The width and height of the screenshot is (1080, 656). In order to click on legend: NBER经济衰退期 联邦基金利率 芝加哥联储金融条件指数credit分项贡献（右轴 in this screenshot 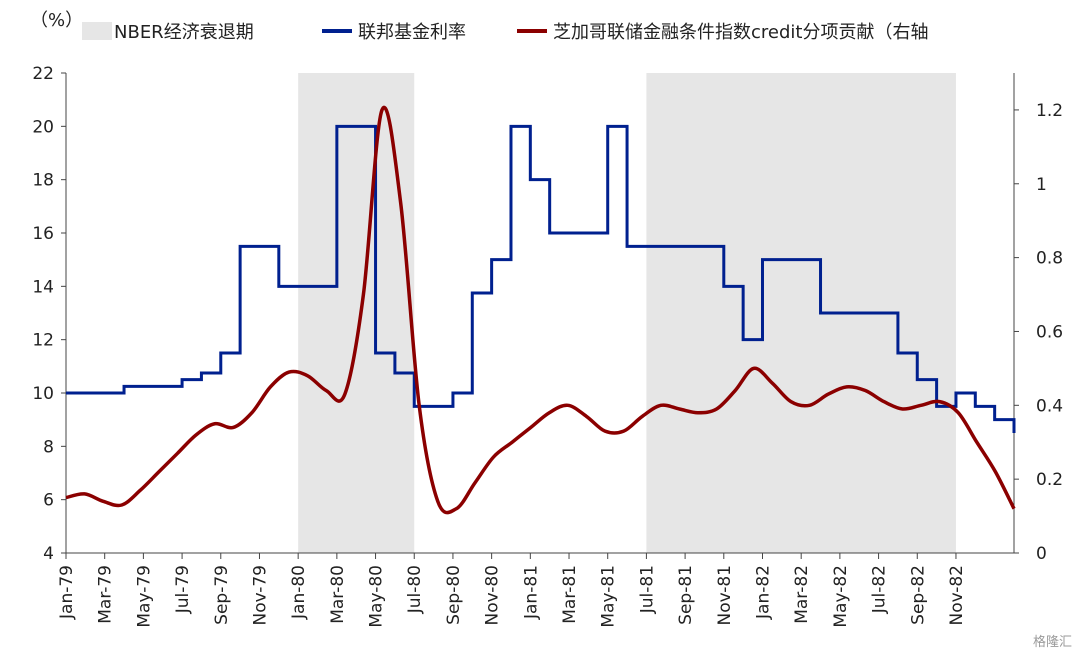, I will do `click(505, 32)`.